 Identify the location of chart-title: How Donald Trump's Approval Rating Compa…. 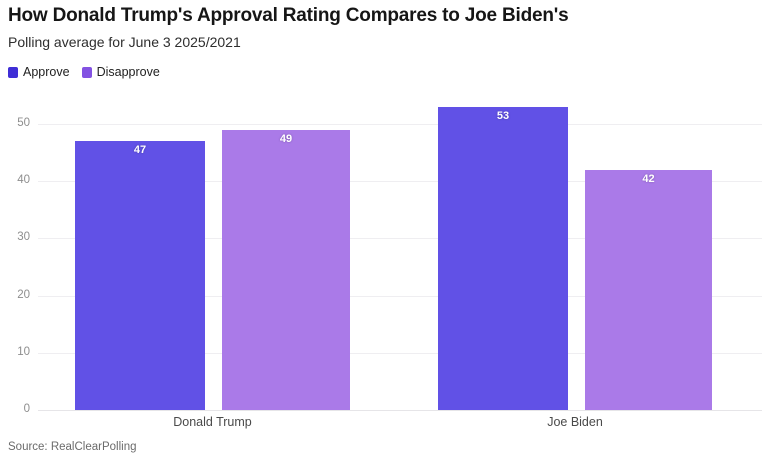
(288, 15).